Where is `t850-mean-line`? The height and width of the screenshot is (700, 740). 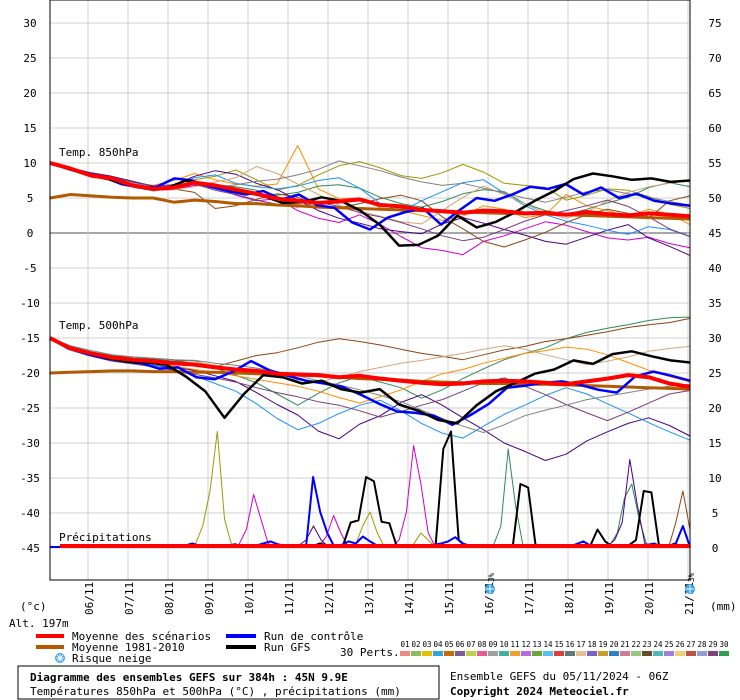 t850-mean-line is located at coordinates (370, 190).